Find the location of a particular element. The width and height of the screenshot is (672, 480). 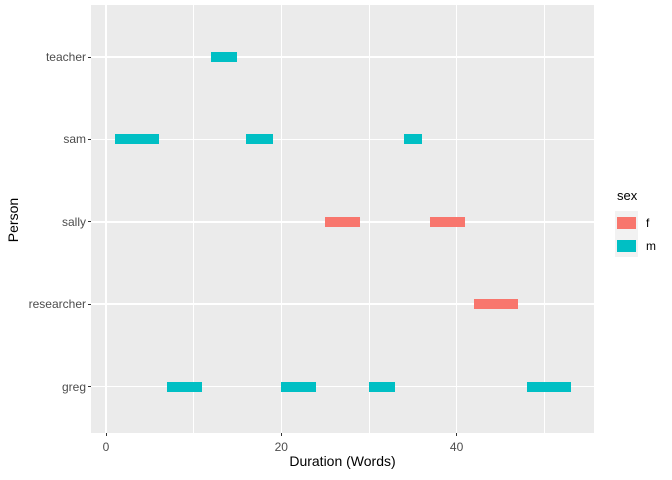

y-tick-label-researcher: researcher is located at coordinates (57, 304).